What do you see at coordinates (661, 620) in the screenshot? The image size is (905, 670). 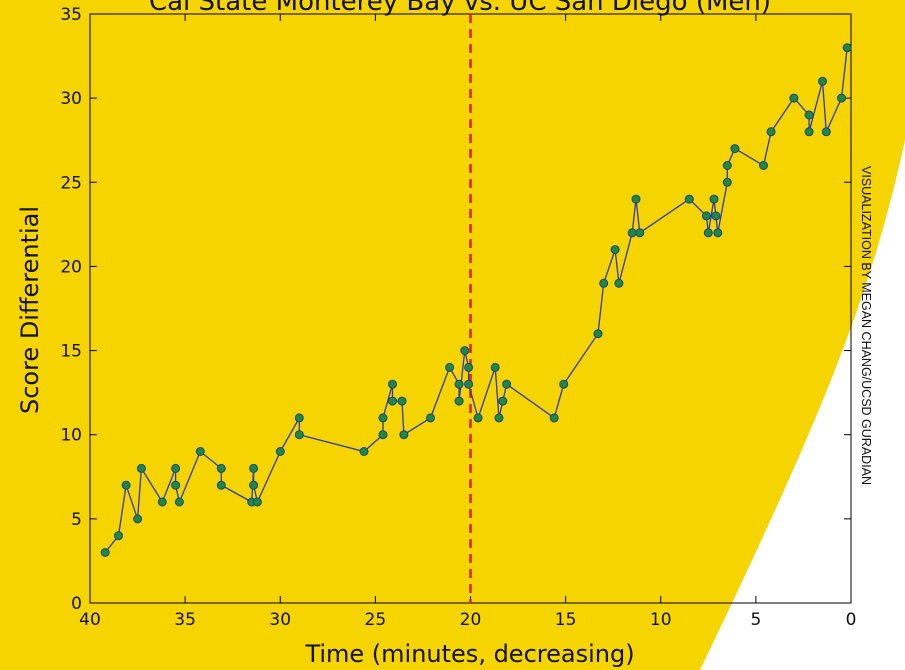 I see `x-tick-label: 10` at bounding box center [661, 620].